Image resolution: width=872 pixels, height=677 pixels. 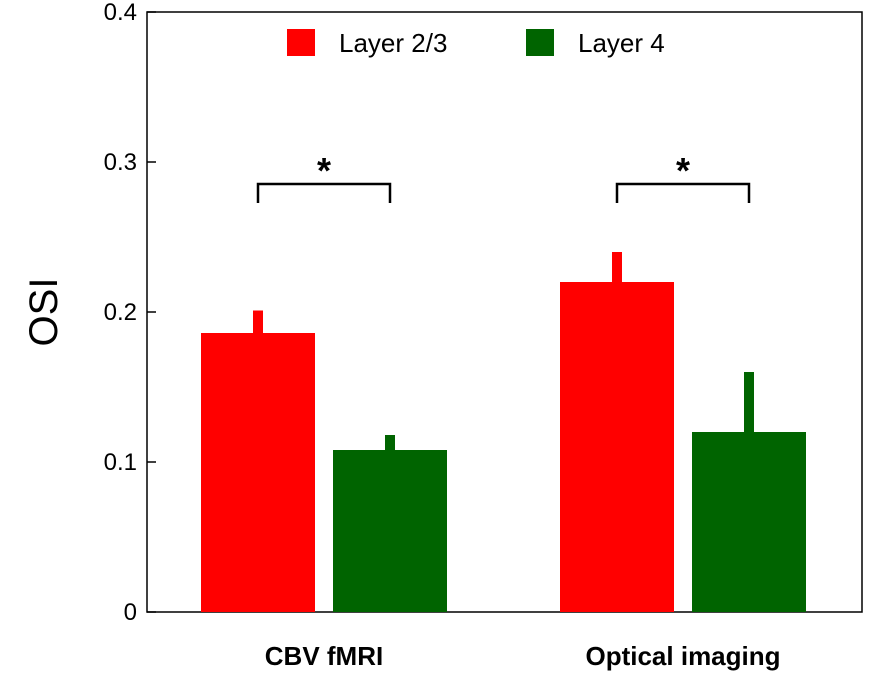 What do you see at coordinates (130, 612) in the screenshot?
I see `y-tick-label: 0` at bounding box center [130, 612].